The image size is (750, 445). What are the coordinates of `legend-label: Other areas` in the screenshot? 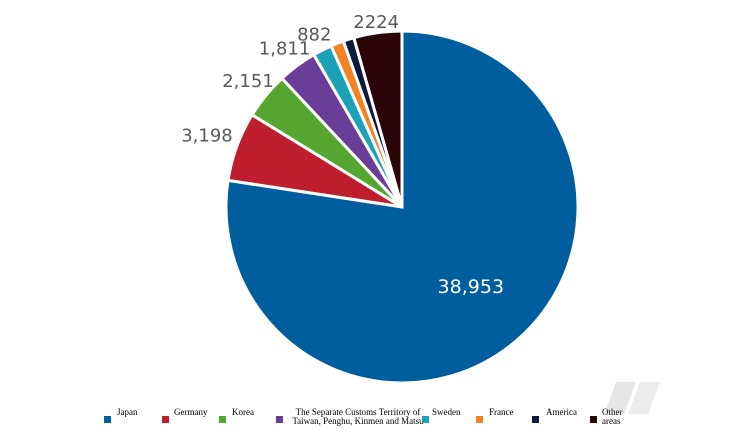 It's located at (612, 417).